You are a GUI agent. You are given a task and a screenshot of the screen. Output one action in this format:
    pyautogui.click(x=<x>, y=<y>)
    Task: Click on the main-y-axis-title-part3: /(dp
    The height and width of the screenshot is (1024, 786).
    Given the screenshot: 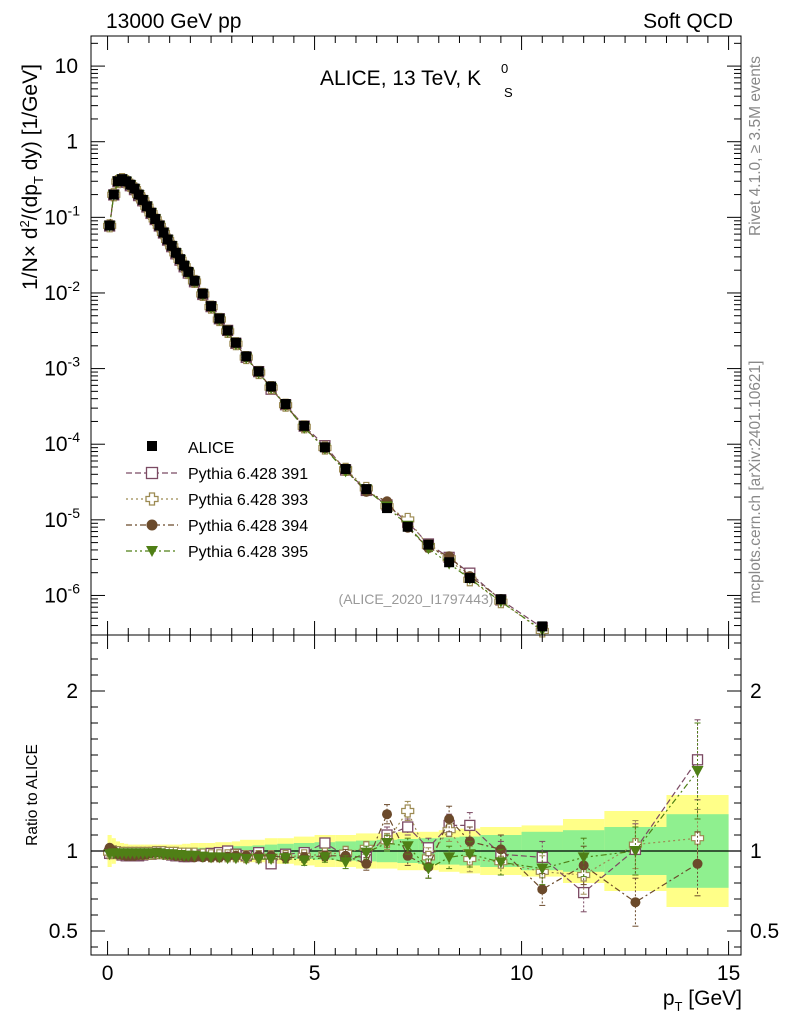 What is the action you would take?
    pyautogui.click(x=30, y=202)
    